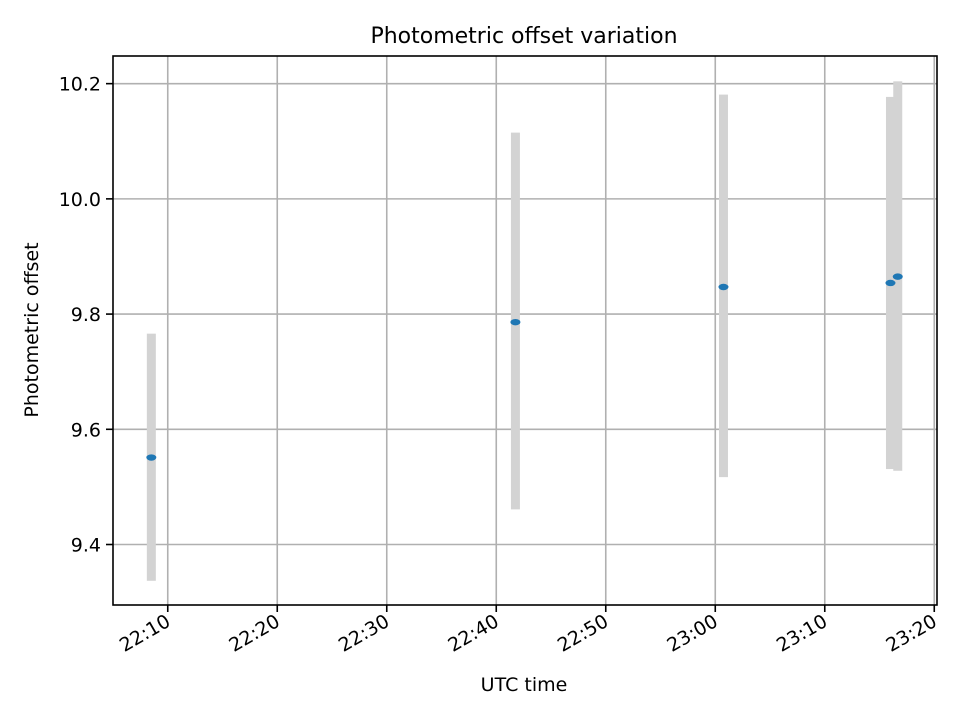 This screenshot has width=960, height=720. I want to click on y-tick-label: 10.0, so click(80, 200).